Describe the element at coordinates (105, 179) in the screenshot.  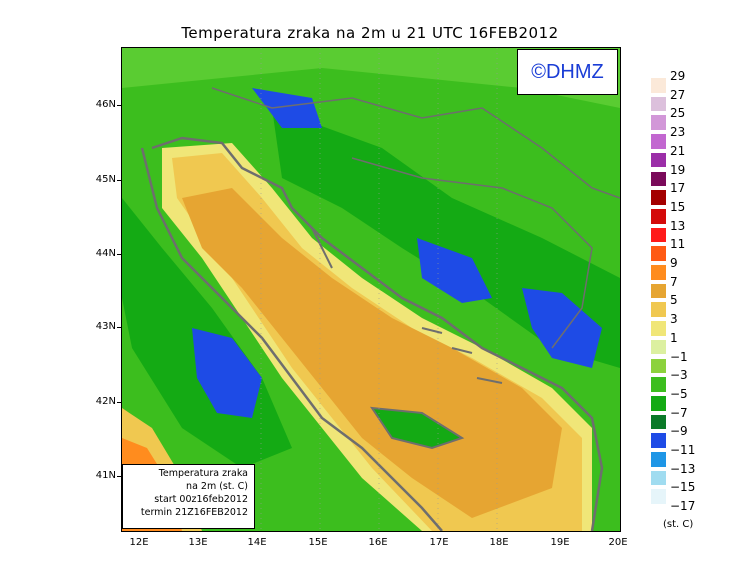
I see `lat-label: 45N` at that location.